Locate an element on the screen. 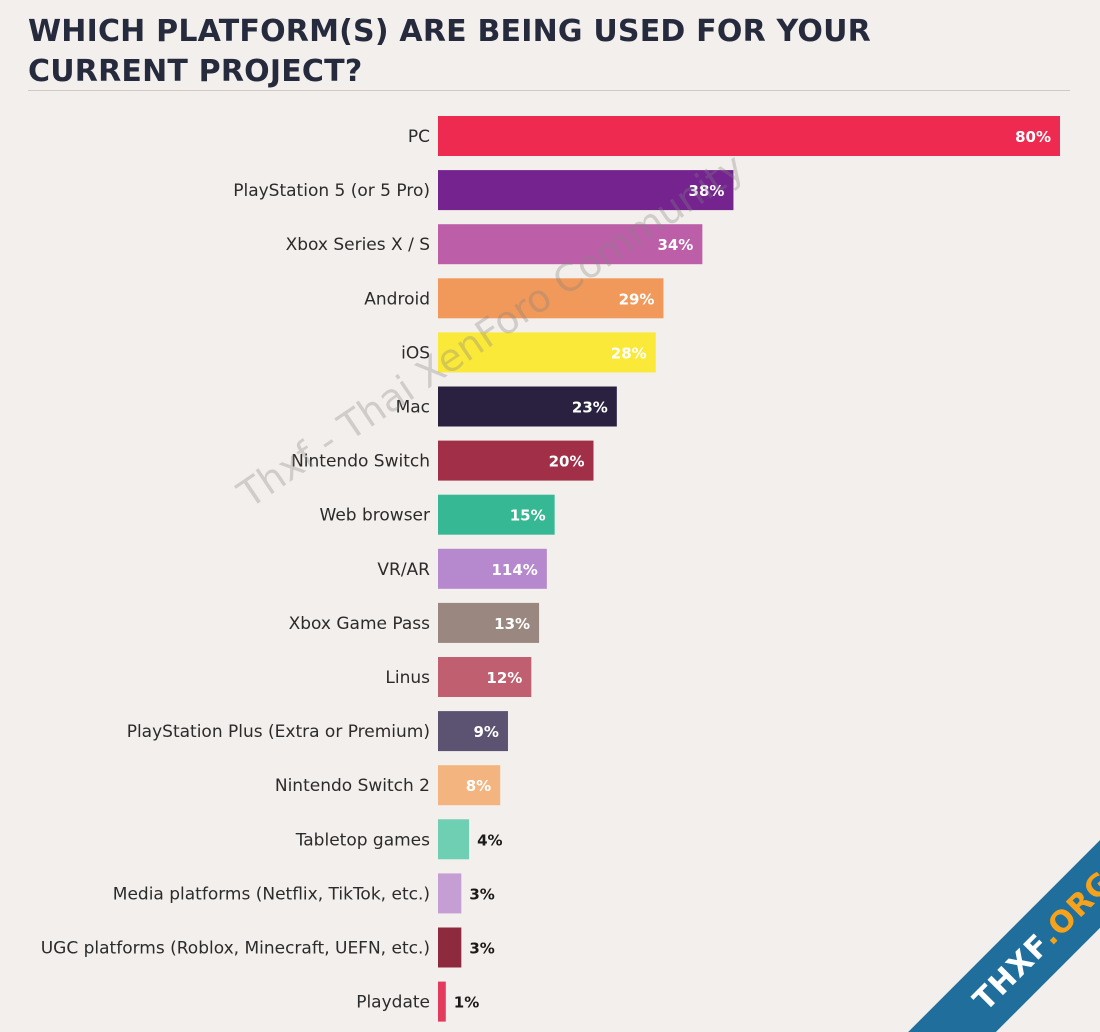 The height and width of the screenshot is (1032, 1100). value-label-16: 1% is located at coordinates (466, 1003).